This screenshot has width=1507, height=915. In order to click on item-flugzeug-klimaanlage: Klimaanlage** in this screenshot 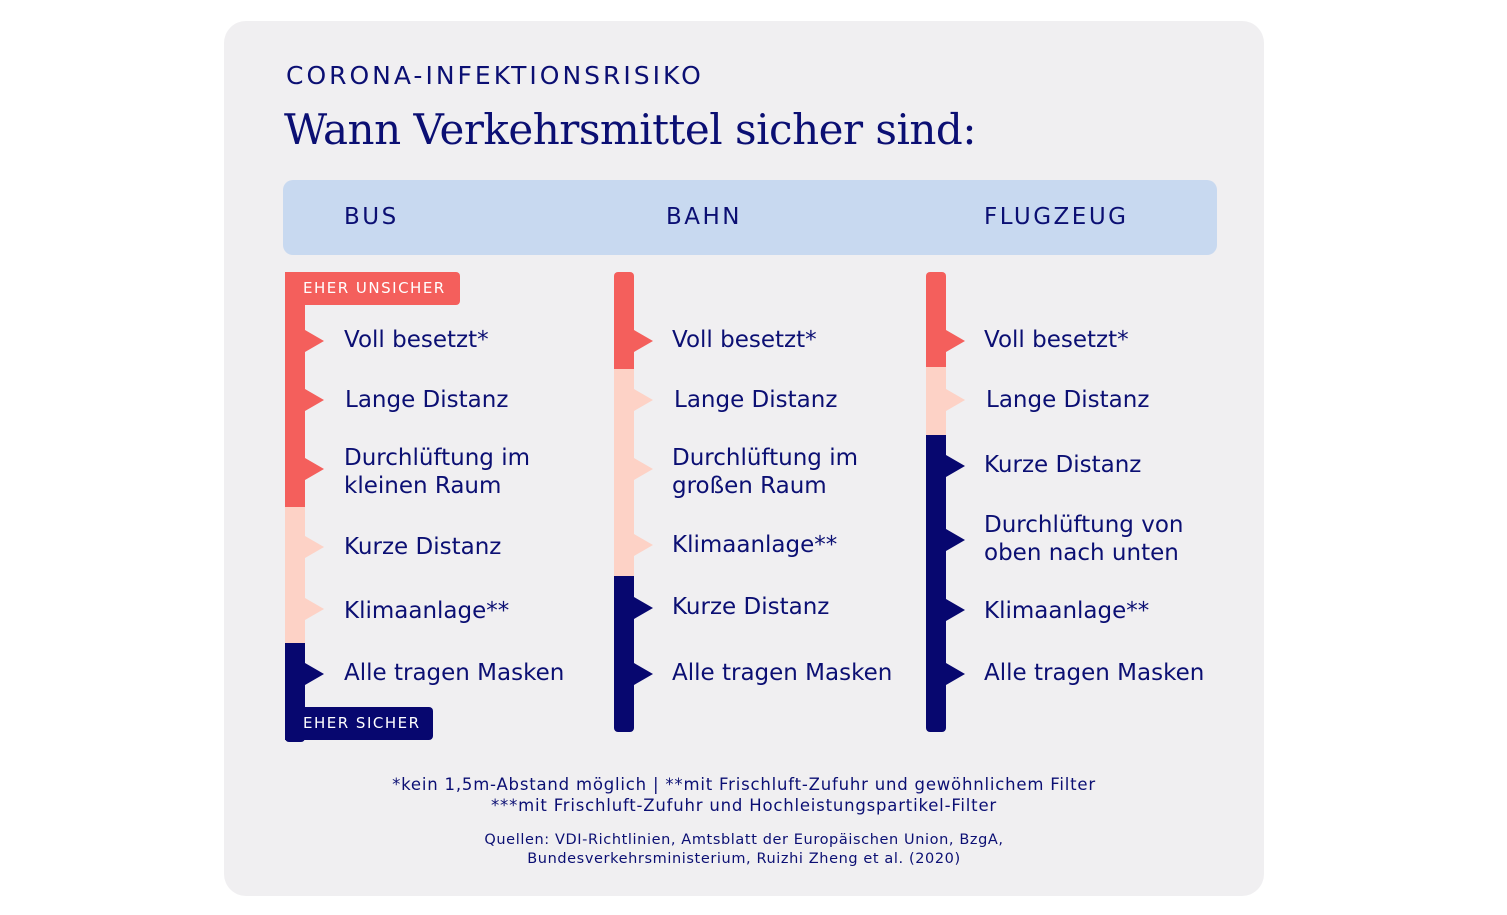, I will do `click(1067, 611)`.